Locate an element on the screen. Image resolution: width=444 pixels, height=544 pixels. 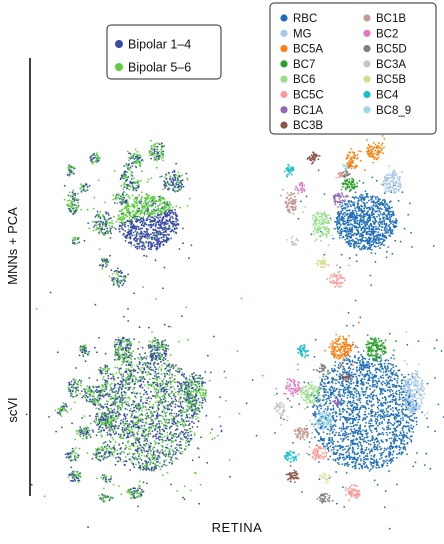
legend-label-rbc: RBC is located at coordinates (305, 19).